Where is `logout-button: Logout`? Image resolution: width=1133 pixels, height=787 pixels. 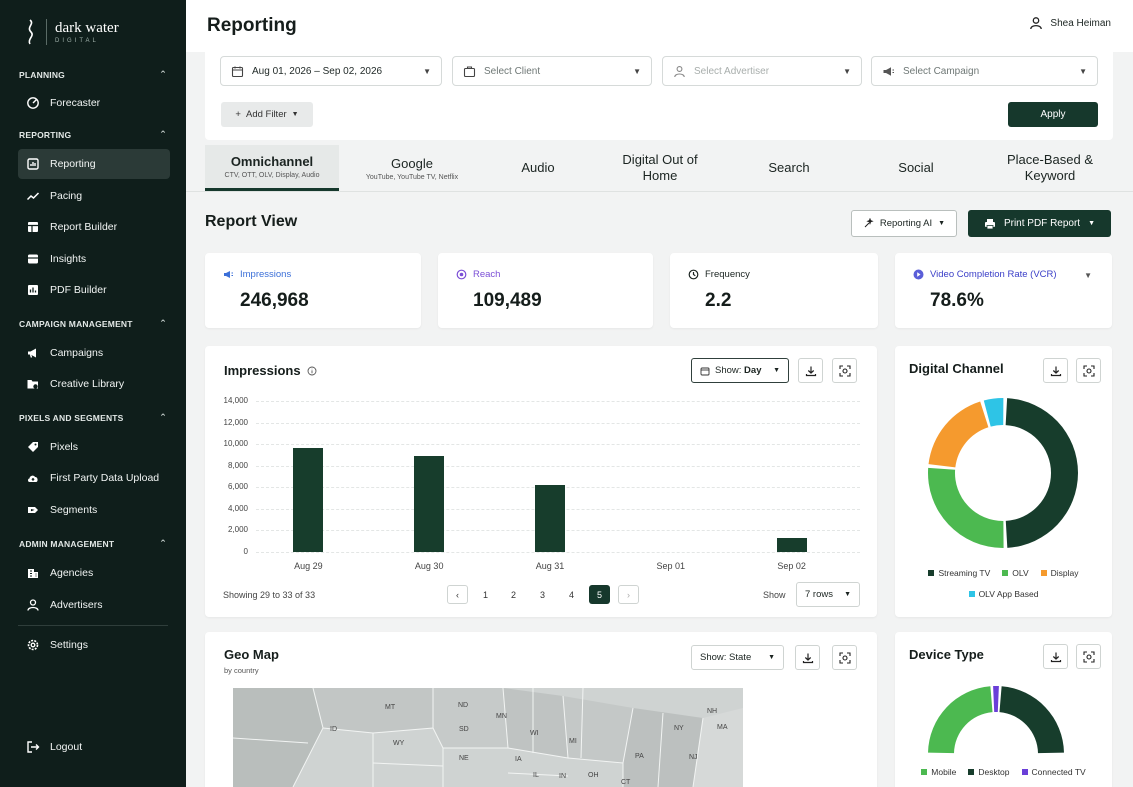
logout-button: Logout is located at coordinates (94, 747).